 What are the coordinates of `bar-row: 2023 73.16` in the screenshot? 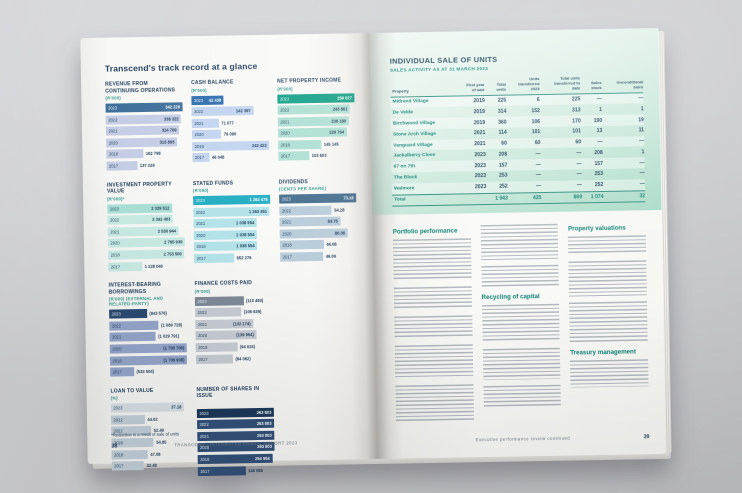 It's located at (318, 198).